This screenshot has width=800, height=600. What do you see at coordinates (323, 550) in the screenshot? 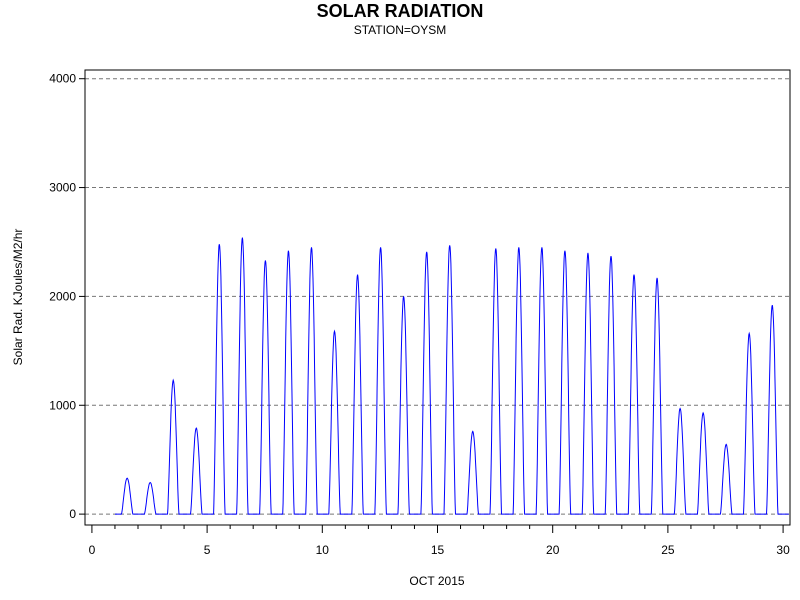
I see `x-tick-label: 10` at bounding box center [323, 550].